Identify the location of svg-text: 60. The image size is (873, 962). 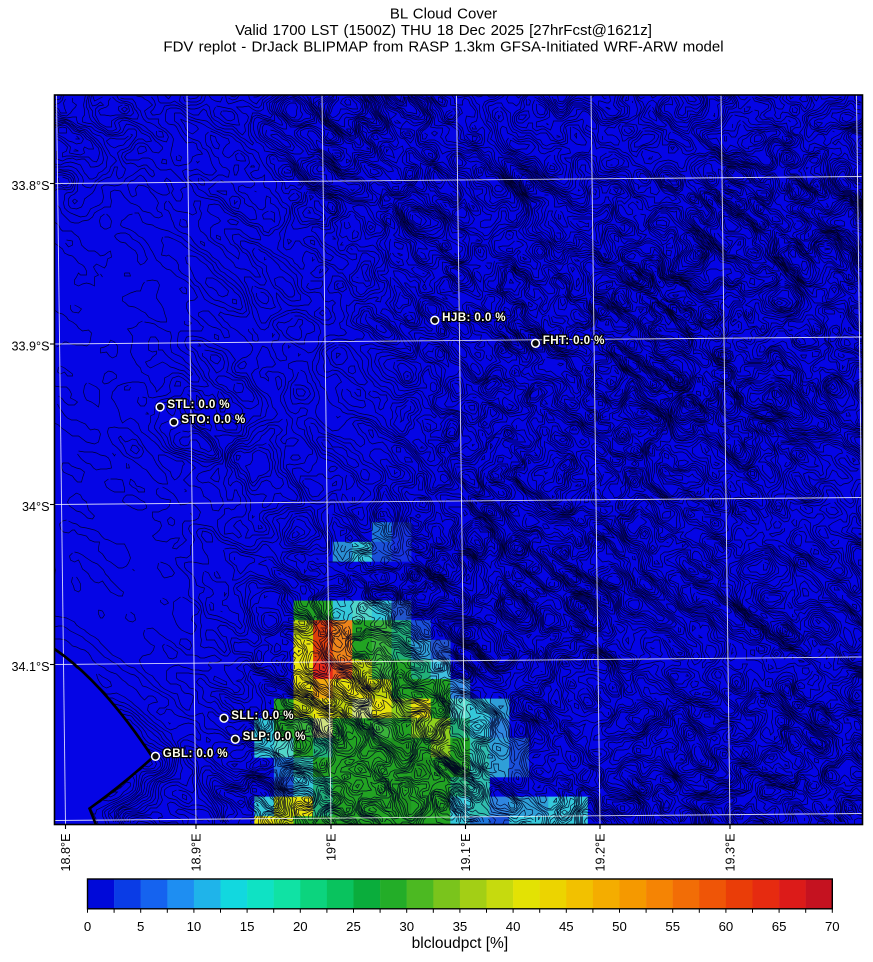
(726, 926).